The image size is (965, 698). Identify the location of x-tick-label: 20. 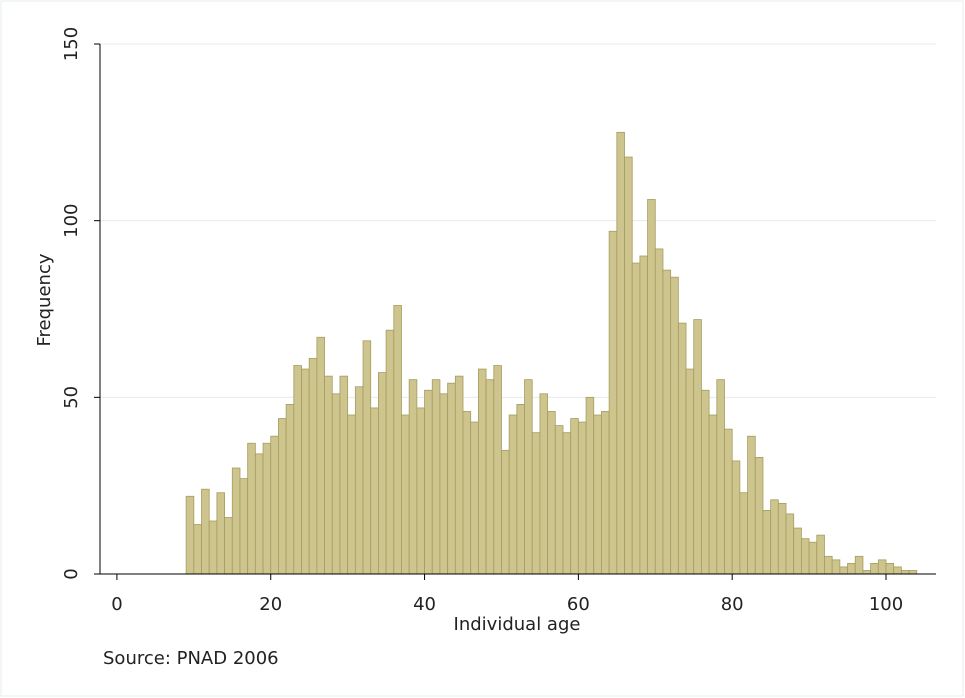
(270, 604).